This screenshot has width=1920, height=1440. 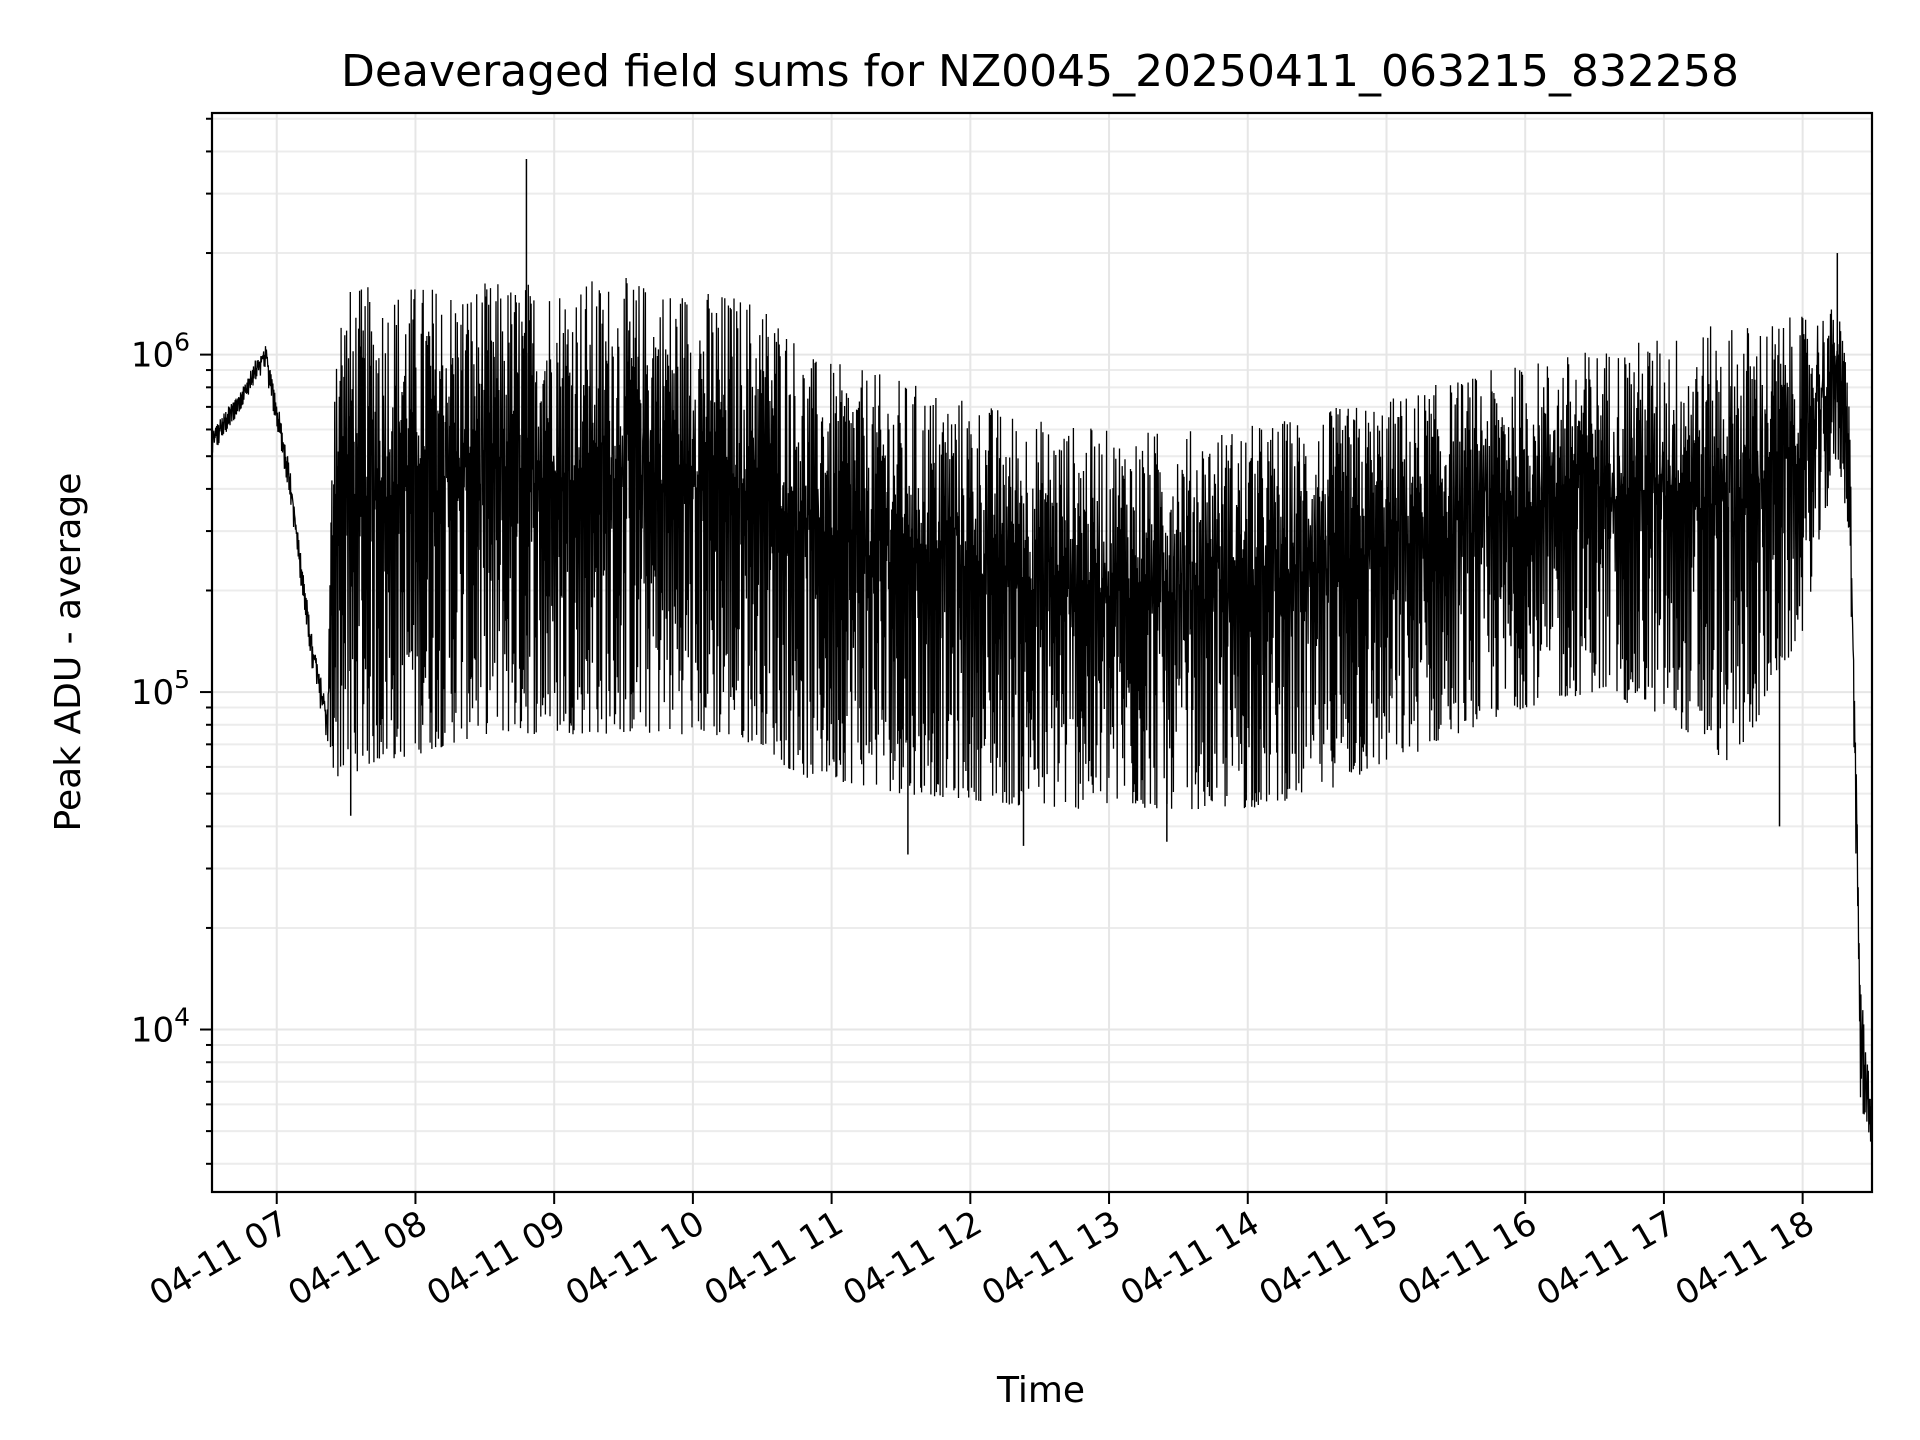 What do you see at coordinates (1040, 1390) in the screenshot?
I see `x-axis-label: Time` at bounding box center [1040, 1390].